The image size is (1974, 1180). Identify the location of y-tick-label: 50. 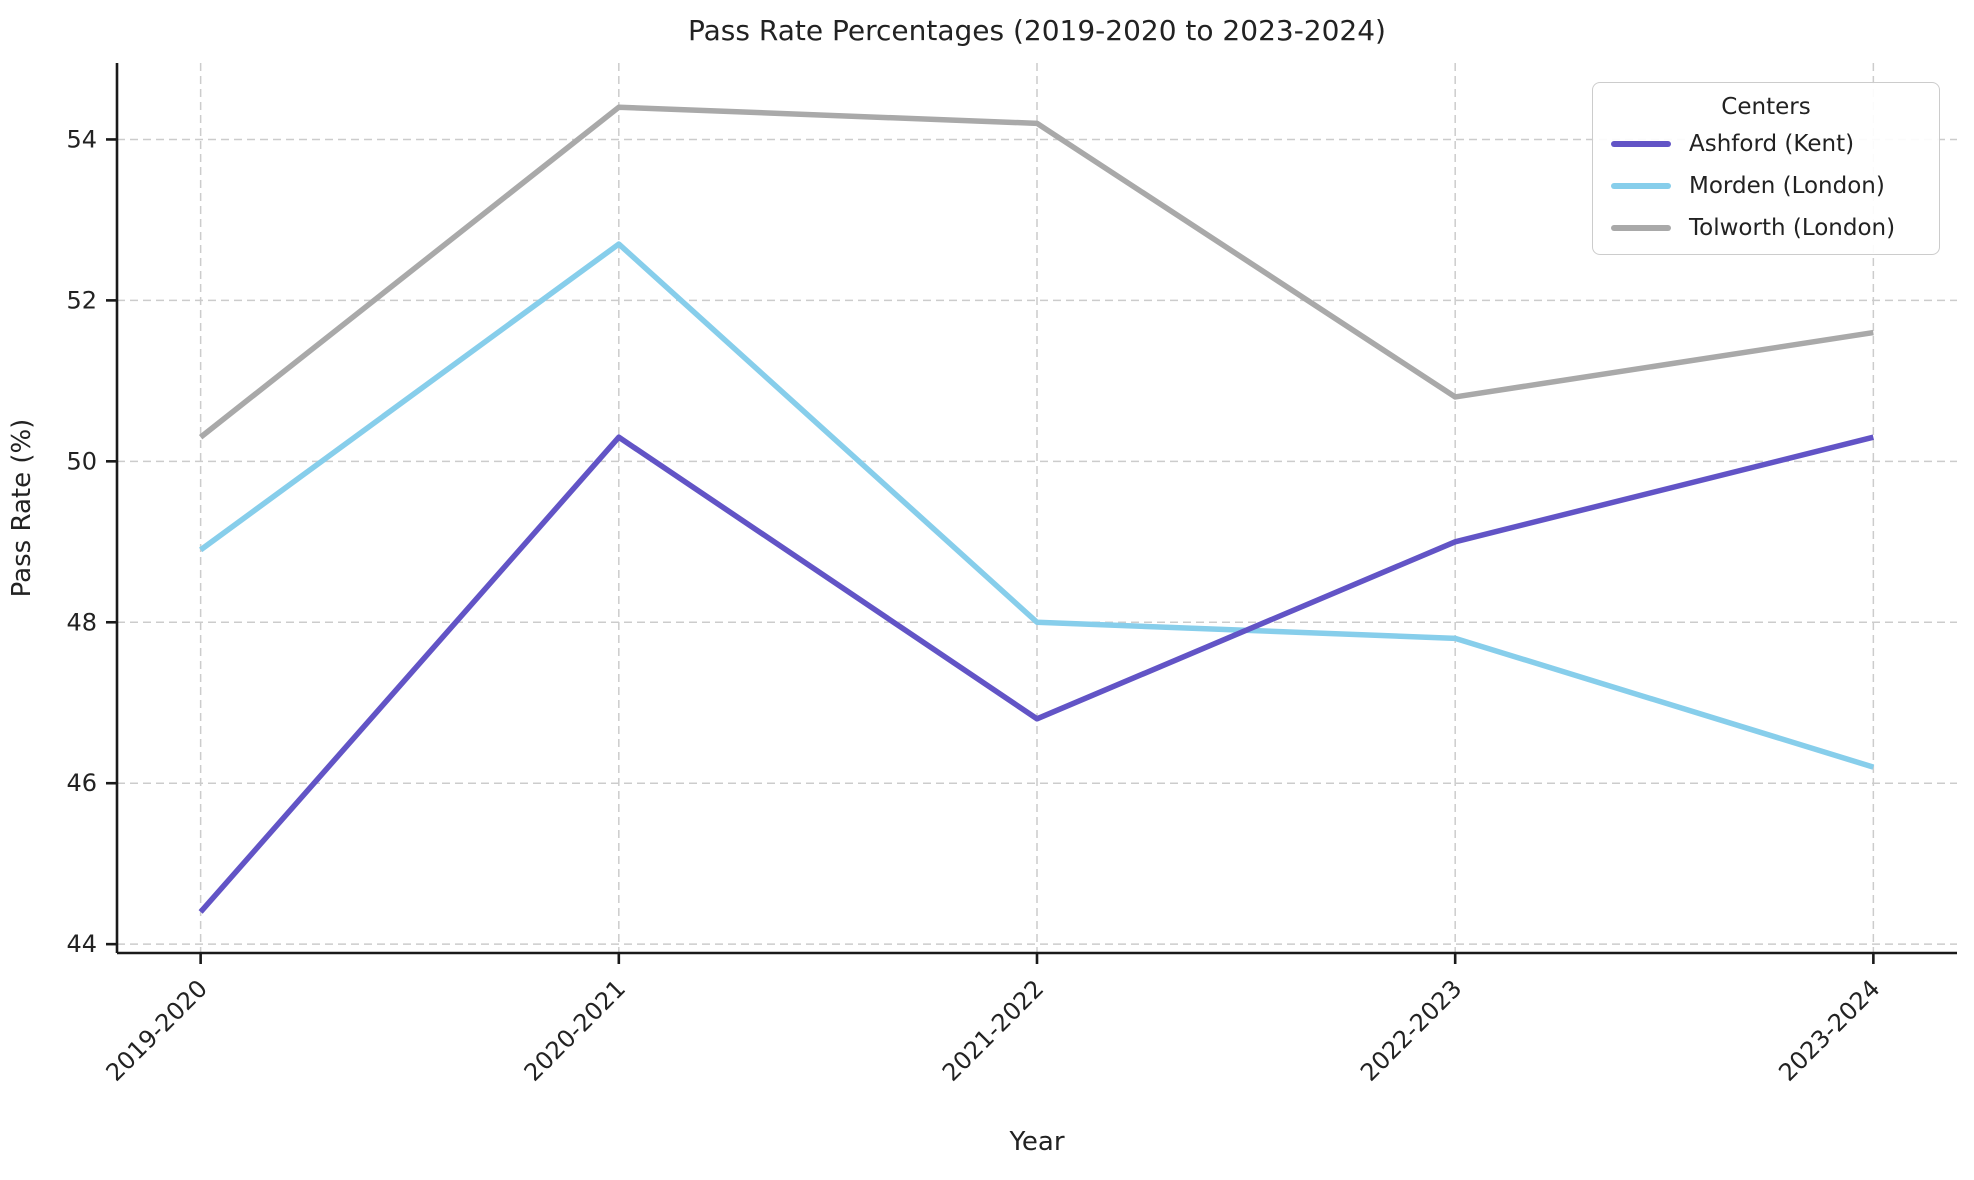
(81, 461).